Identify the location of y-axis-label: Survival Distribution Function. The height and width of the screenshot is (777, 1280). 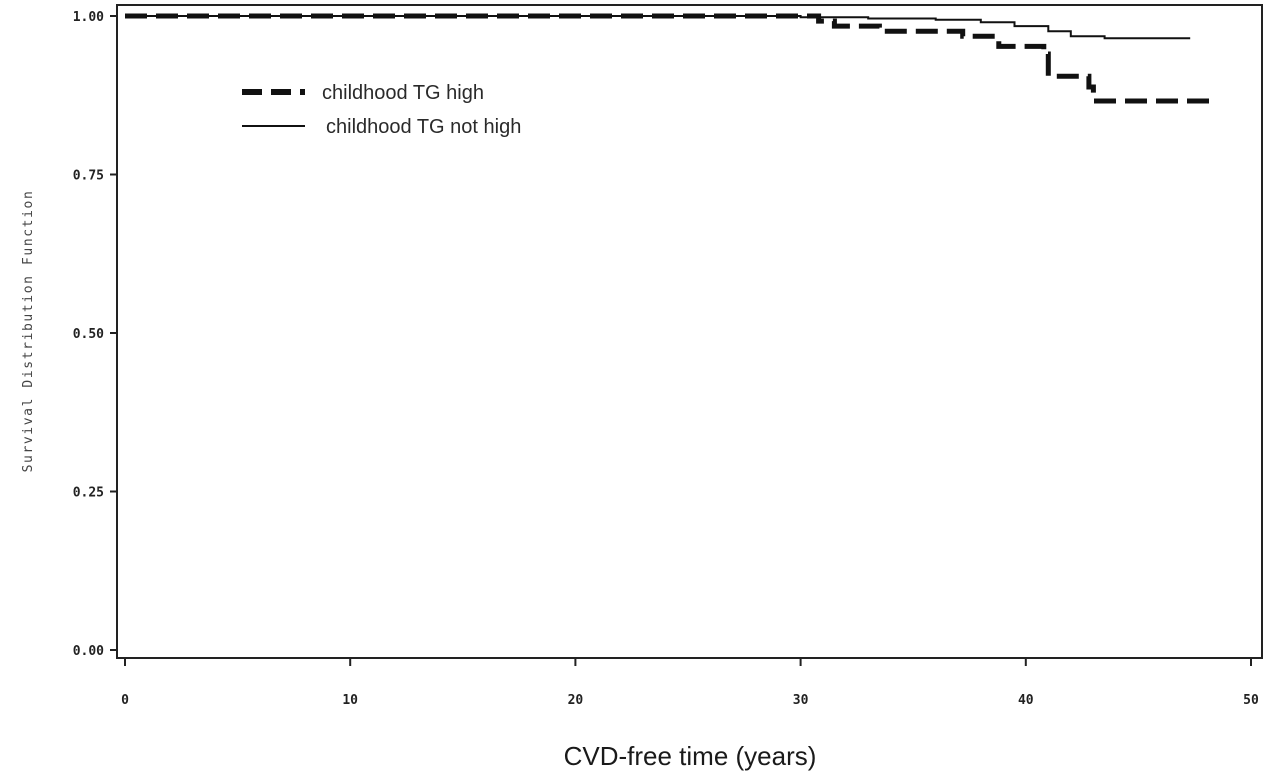
(28, 331).